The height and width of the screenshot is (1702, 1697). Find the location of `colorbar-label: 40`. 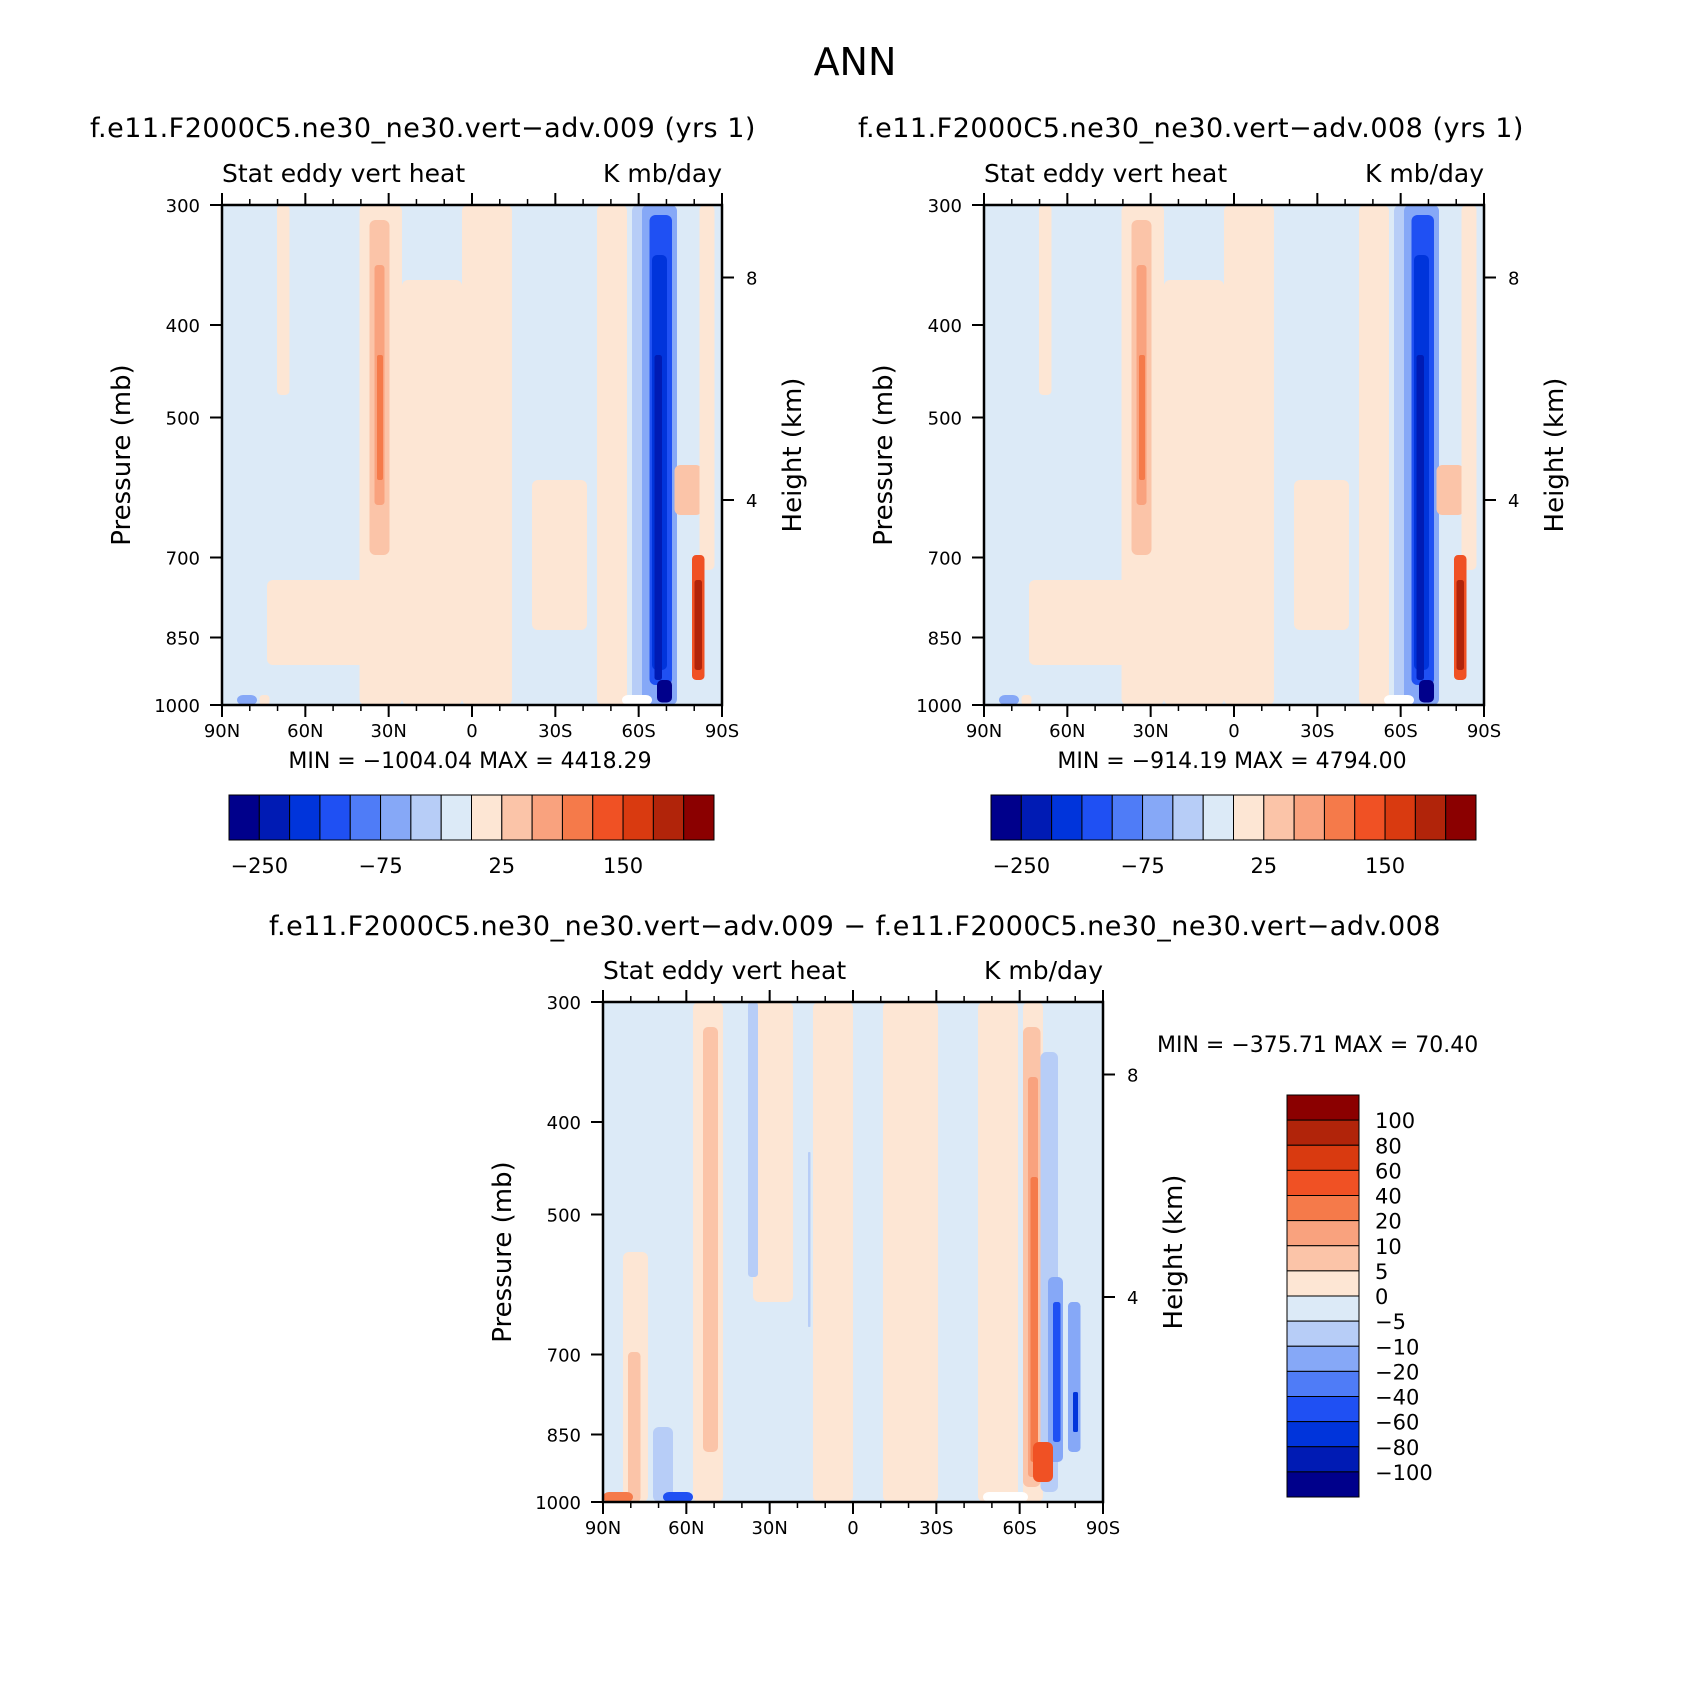

colorbar-label: 40 is located at coordinates (1388, 1197).